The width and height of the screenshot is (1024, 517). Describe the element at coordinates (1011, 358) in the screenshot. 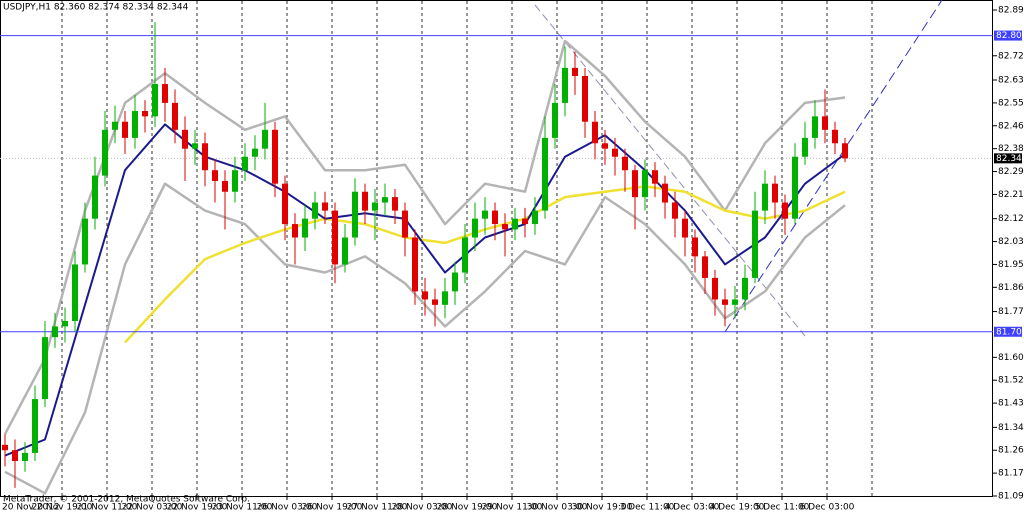

I see `y-tick-label: 81.605` at that location.